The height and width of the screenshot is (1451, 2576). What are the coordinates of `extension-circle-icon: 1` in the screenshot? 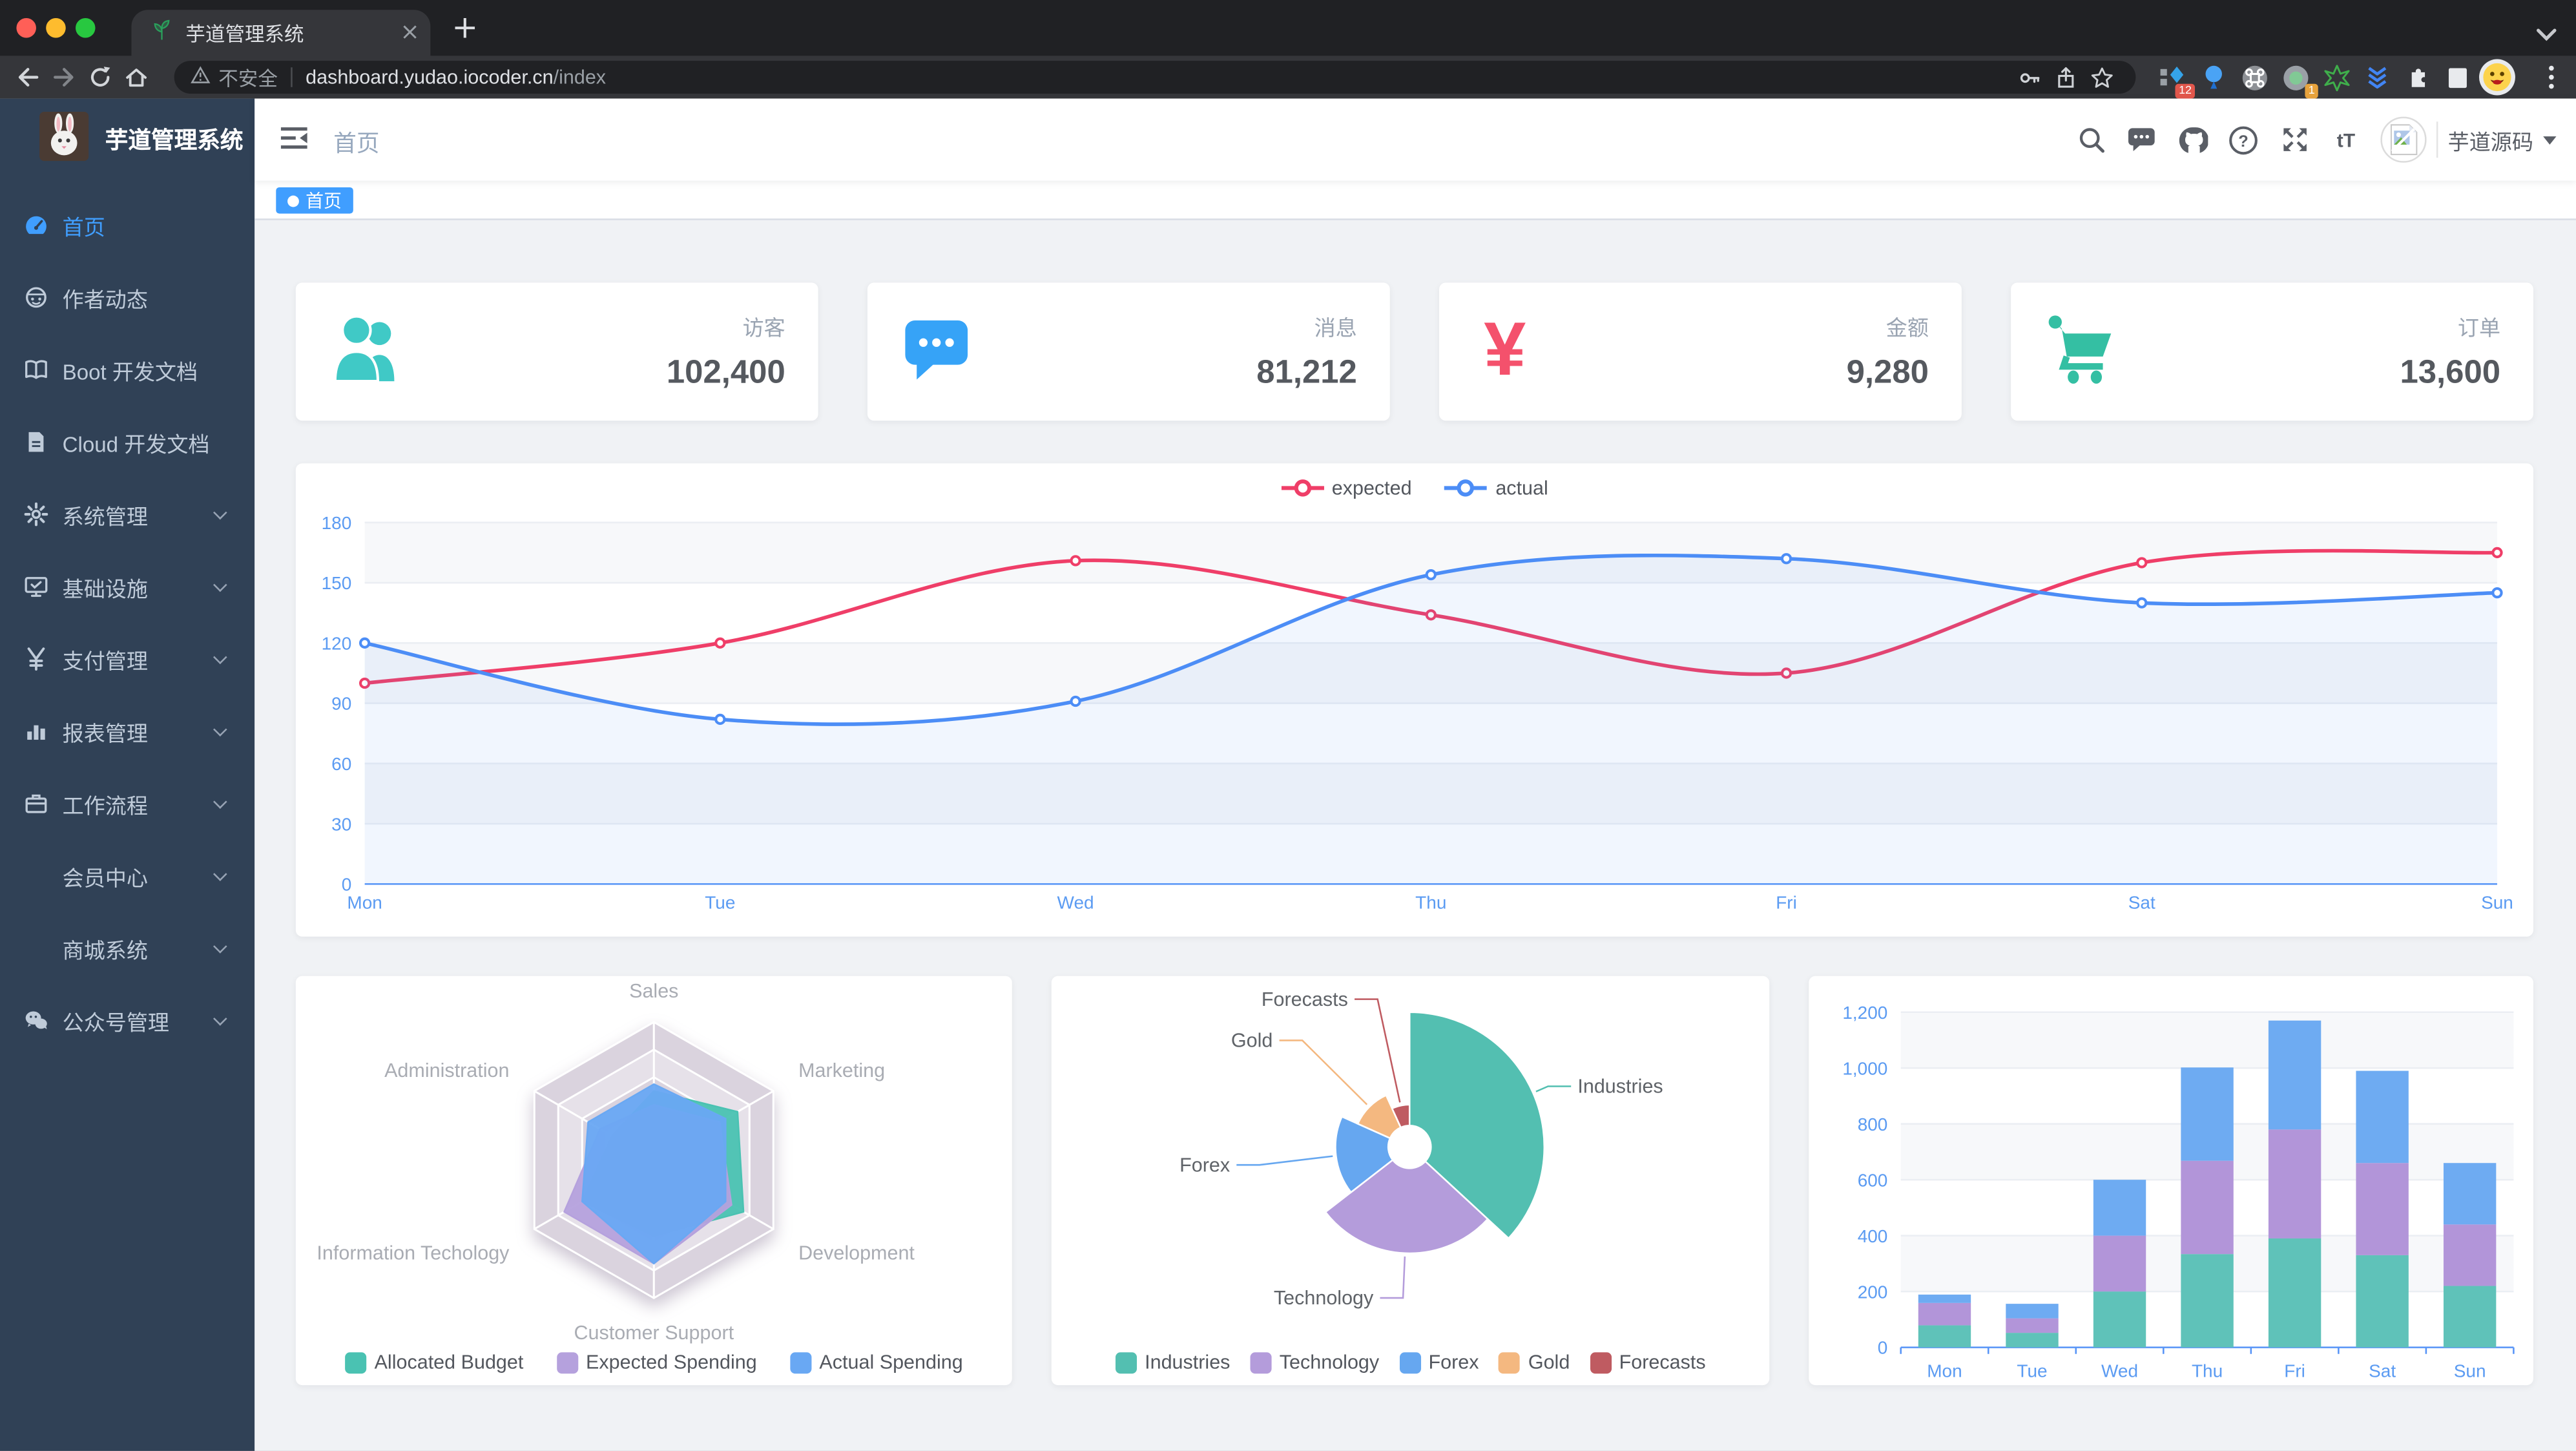 It's located at (2298, 80).